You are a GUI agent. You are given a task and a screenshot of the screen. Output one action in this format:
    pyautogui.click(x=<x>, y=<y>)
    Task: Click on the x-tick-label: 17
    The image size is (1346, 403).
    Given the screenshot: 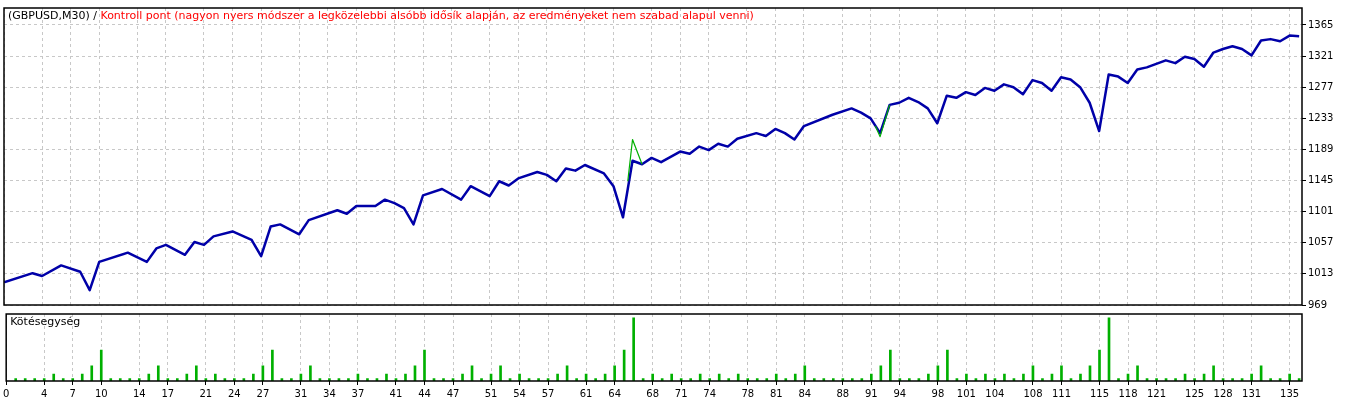 What is the action you would take?
    pyautogui.click(x=168, y=393)
    